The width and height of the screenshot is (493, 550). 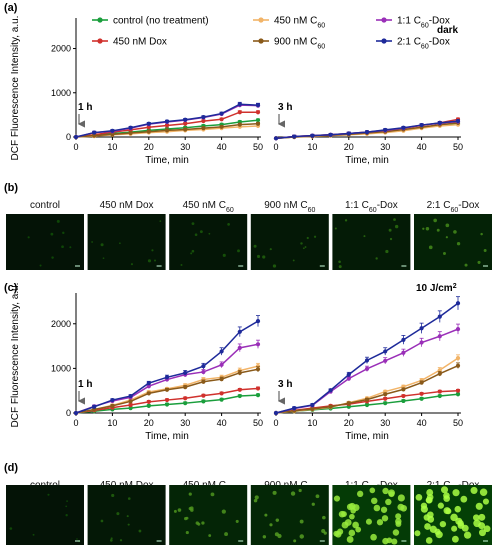 What do you see at coordinates (312, 147) in the screenshot?
I see `x-tick-label: 10` at bounding box center [312, 147].